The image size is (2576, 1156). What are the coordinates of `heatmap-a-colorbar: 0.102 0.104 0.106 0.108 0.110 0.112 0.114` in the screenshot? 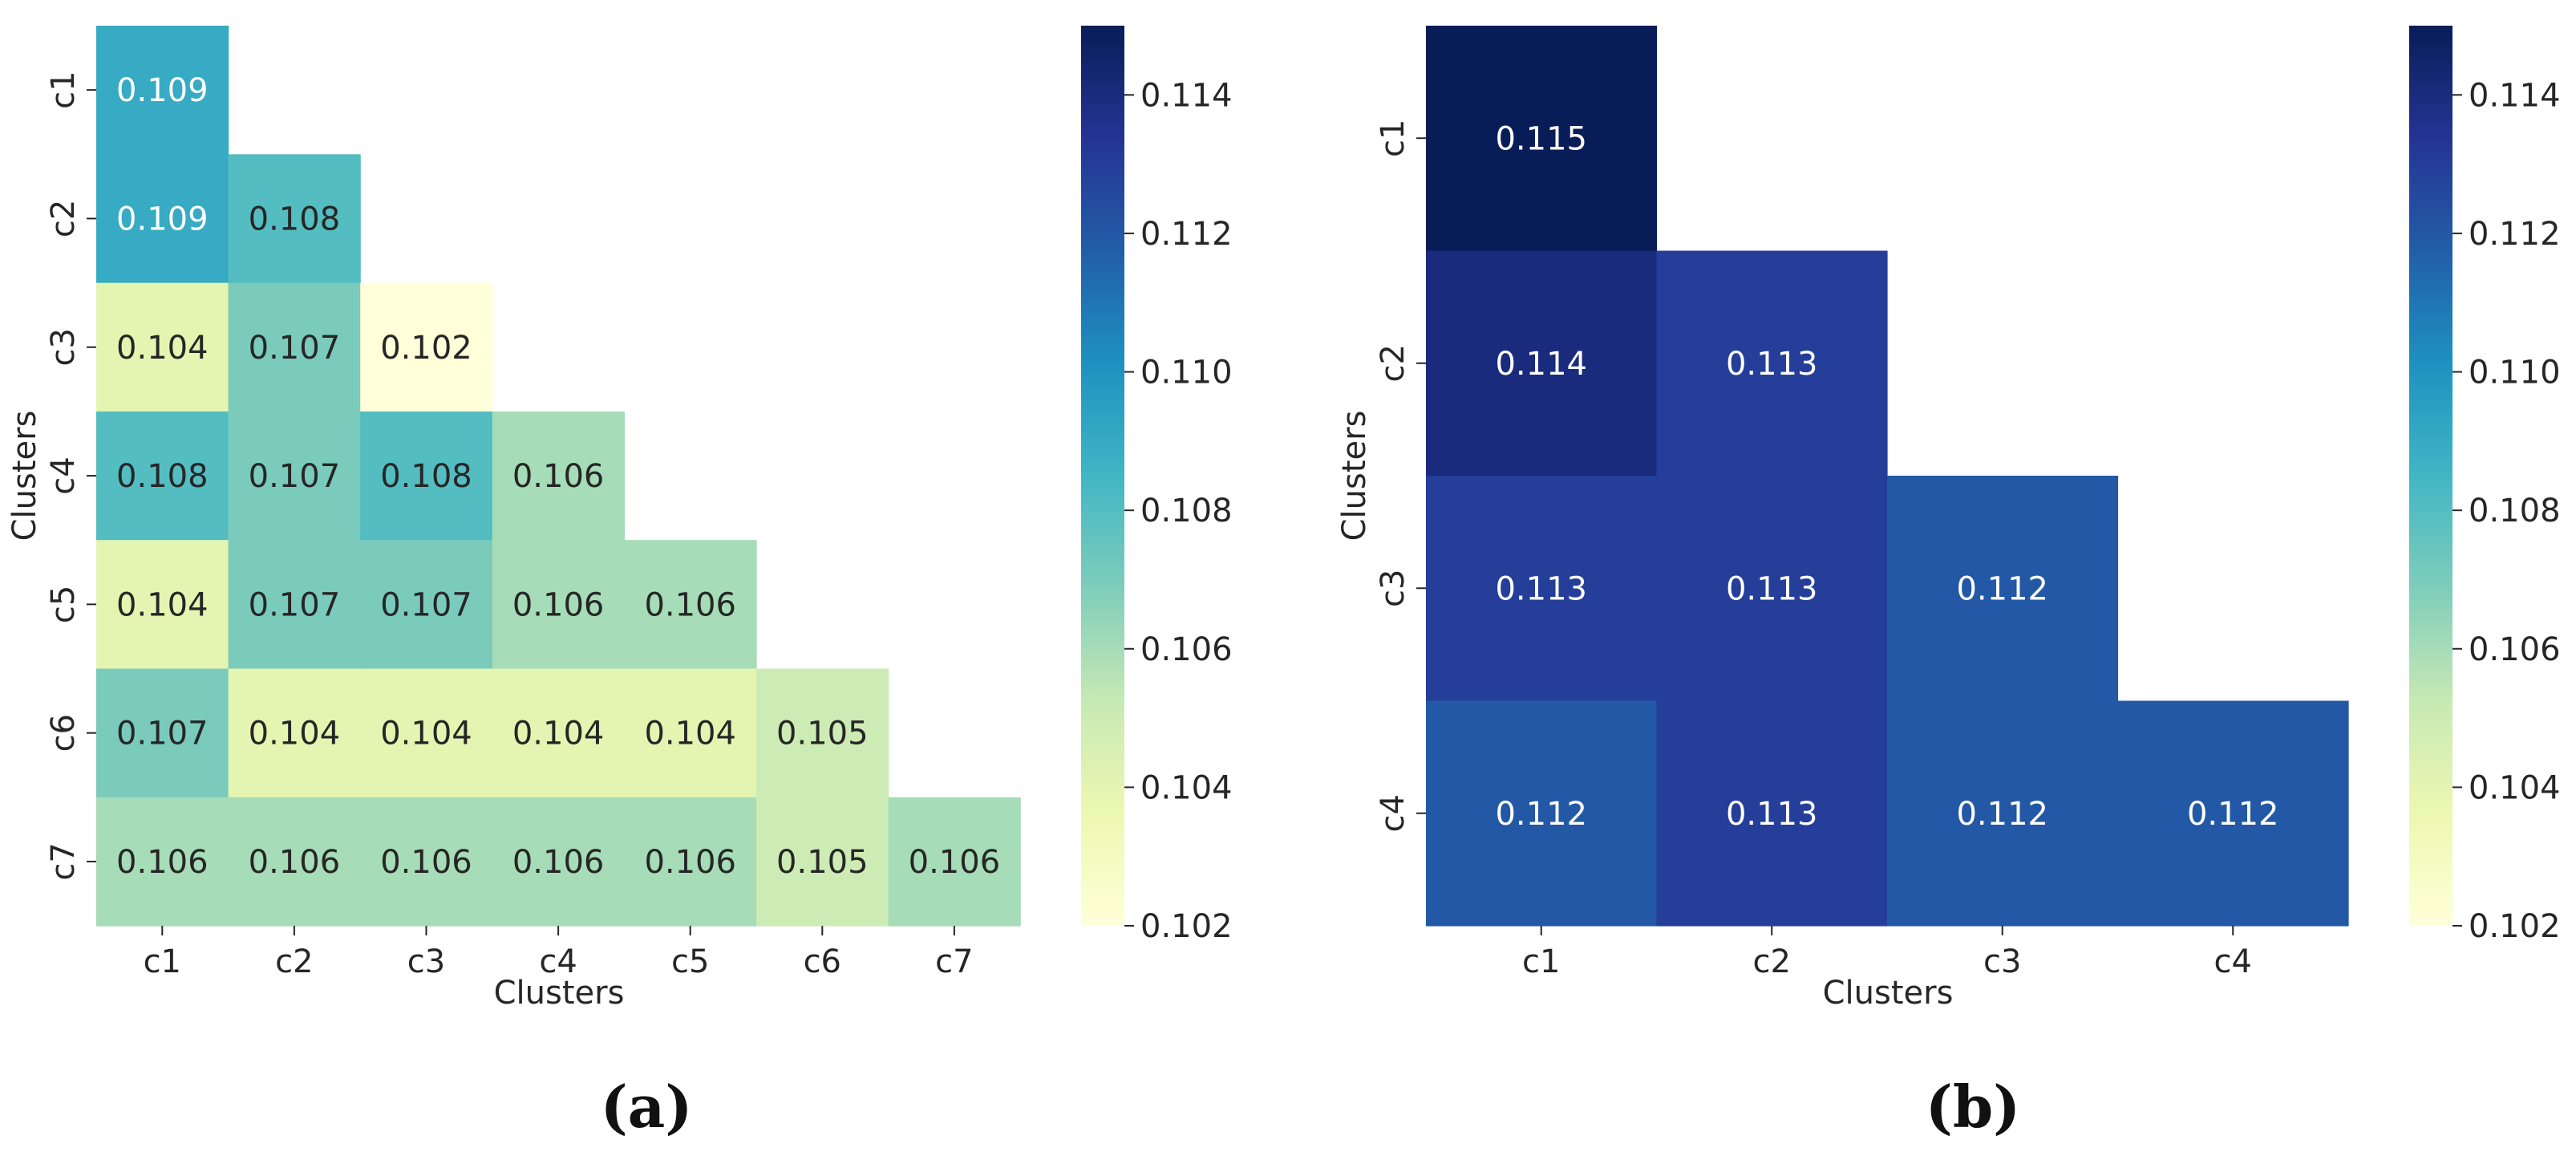 It's located at (1157, 485).